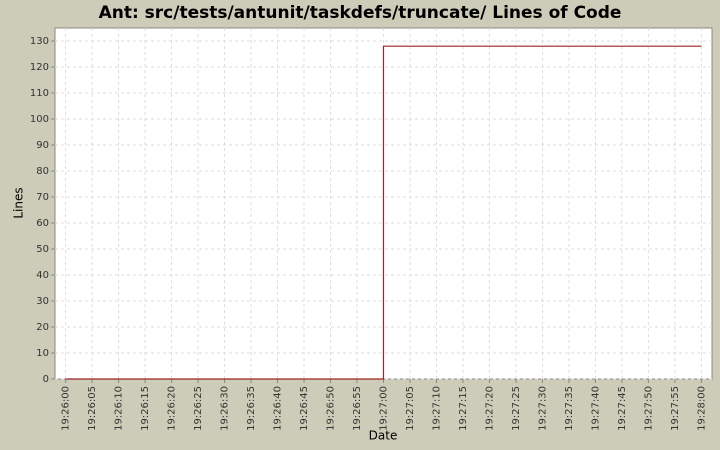 This screenshot has width=720, height=450. I want to click on x-tick-label: 19:27:45, so click(622, 408).